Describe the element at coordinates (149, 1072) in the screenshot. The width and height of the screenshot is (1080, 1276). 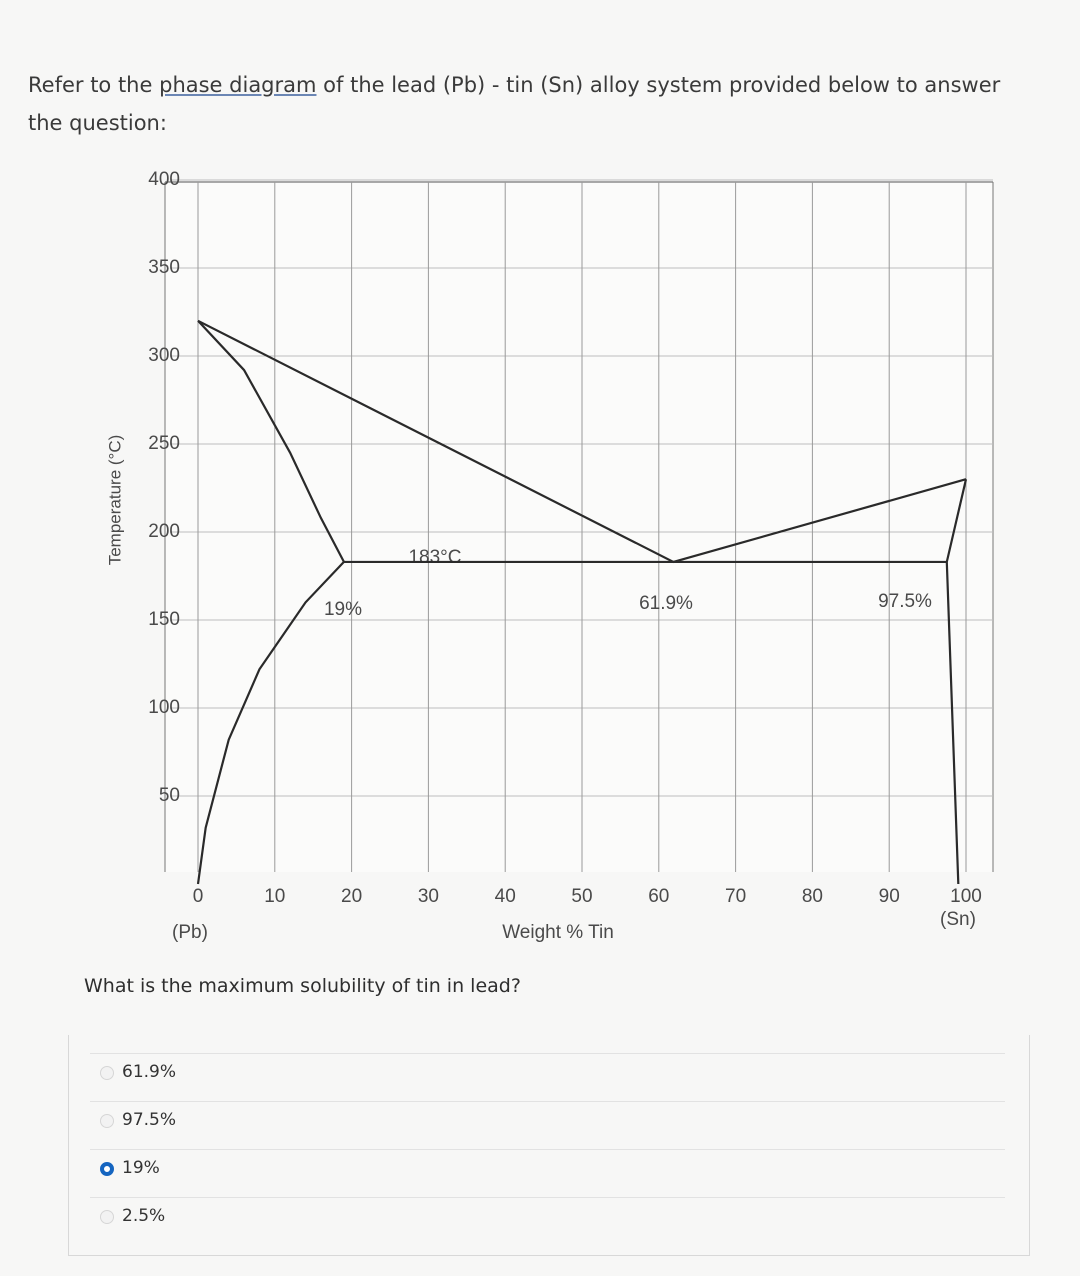
I see `option-label: 61.9%` at that location.